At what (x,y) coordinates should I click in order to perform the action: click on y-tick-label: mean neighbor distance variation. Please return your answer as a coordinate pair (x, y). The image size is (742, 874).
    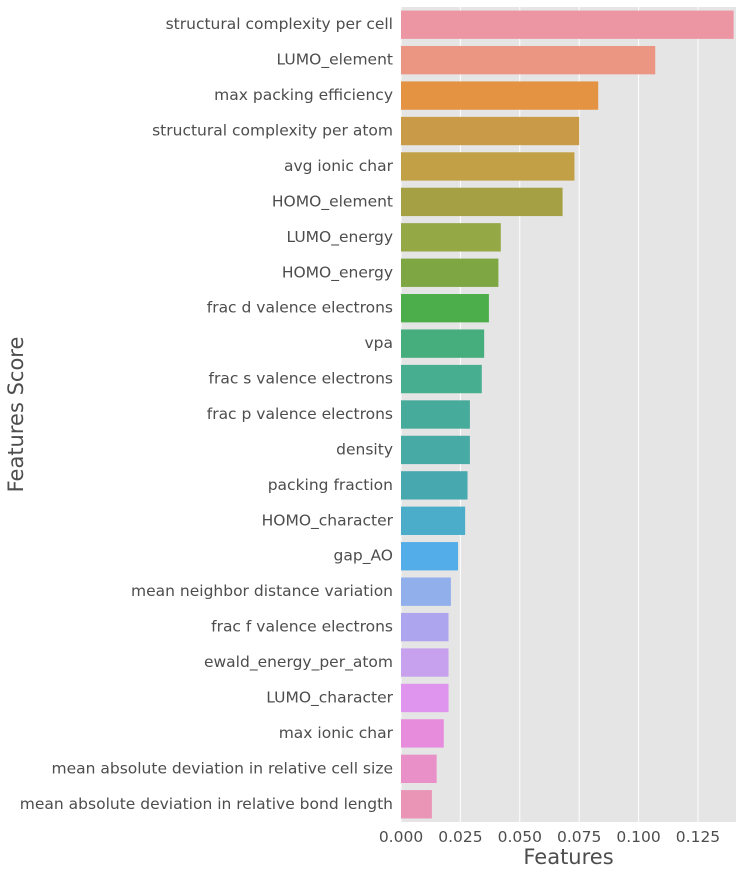
    Looking at the image, I should click on (262, 591).